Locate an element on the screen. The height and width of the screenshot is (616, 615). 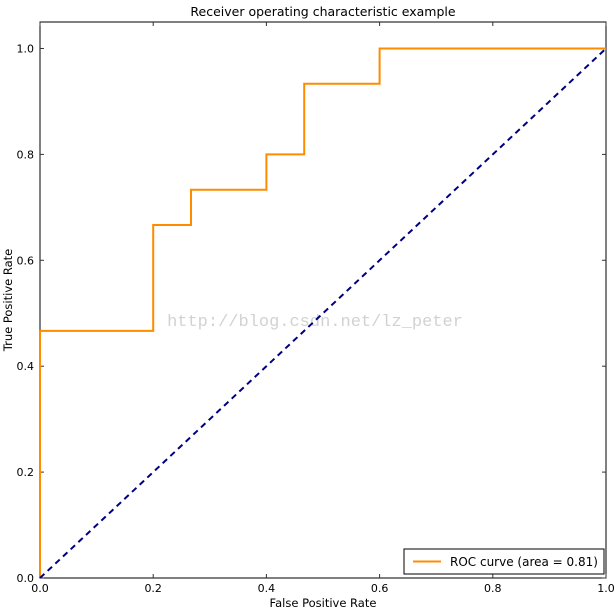
y-axis-label: True Positive Rate is located at coordinates (8, 300).